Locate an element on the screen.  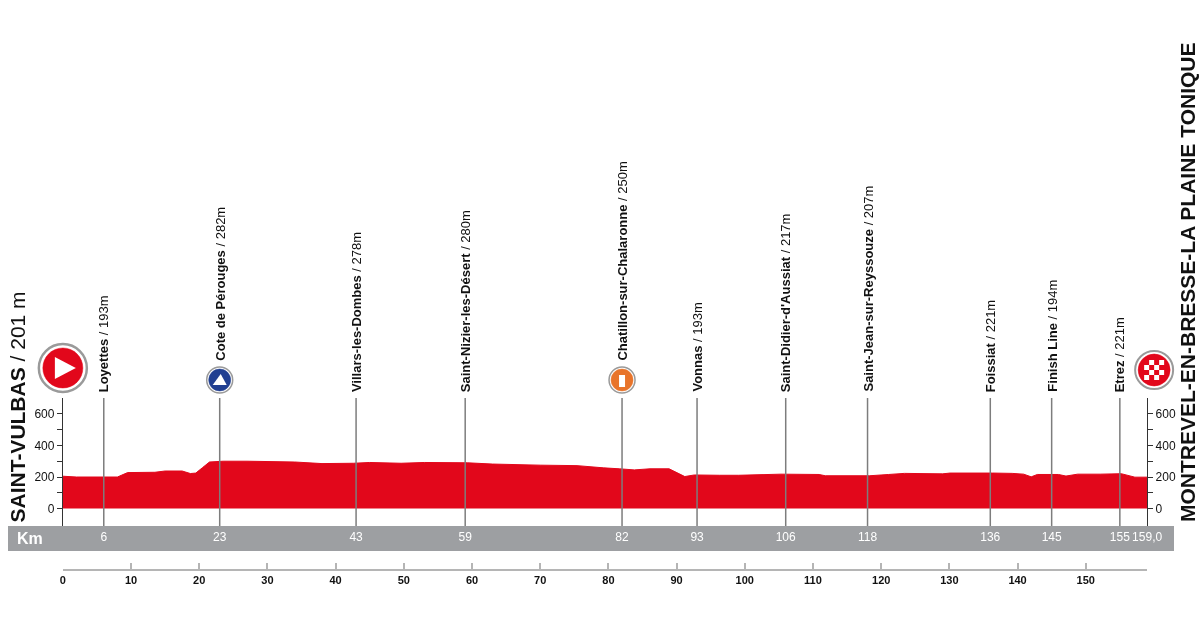
x-tick-label: 60 is located at coordinates (472, 580).